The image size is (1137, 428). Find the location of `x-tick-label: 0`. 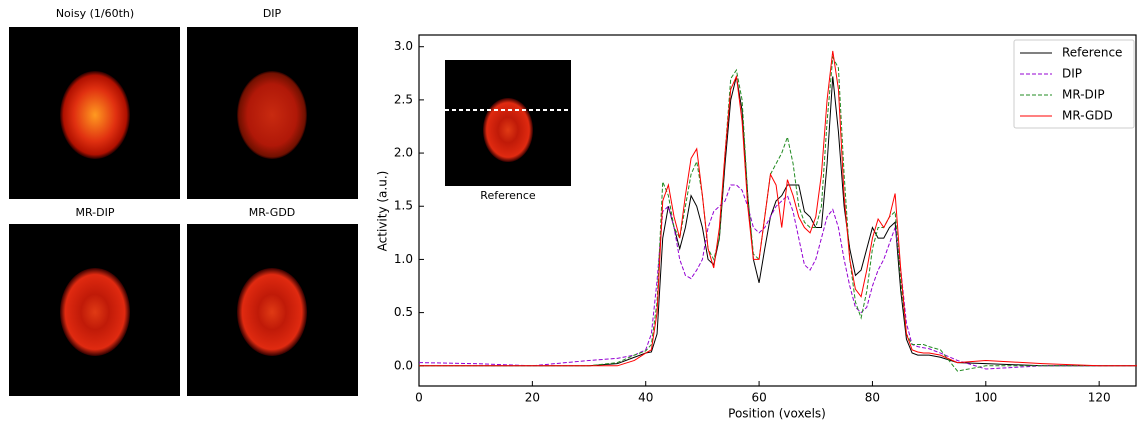

x-tick-label: 0 is located at coordinates (419, 398).